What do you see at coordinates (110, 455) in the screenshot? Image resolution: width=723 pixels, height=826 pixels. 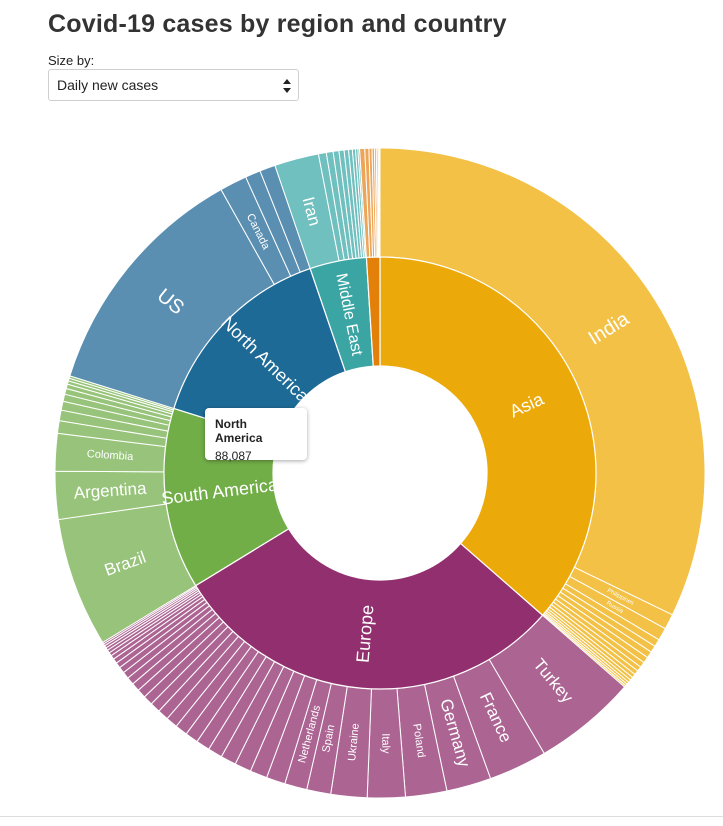 I see `country-label-colombia: Colombia` at bounding box center [110, 455].